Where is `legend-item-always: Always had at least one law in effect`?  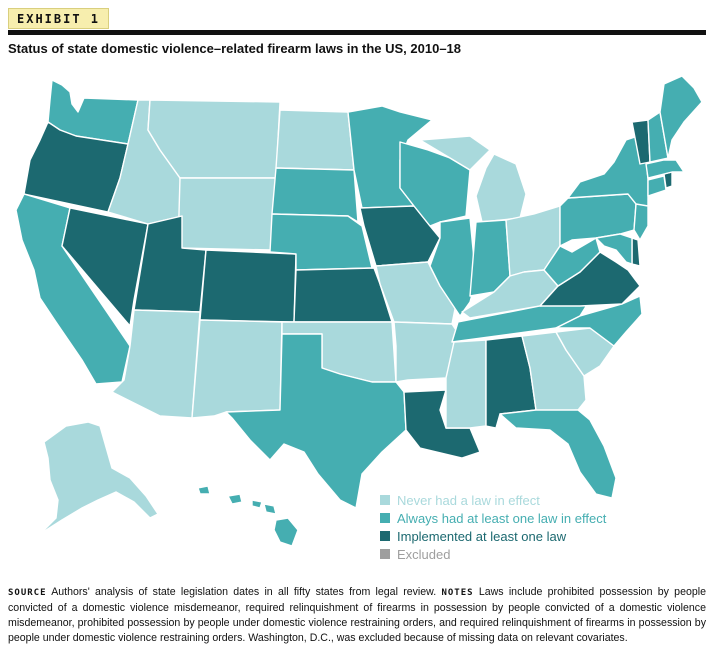
legend-item-always: Always had at least one law in effect is located at coordinates (493, 518).